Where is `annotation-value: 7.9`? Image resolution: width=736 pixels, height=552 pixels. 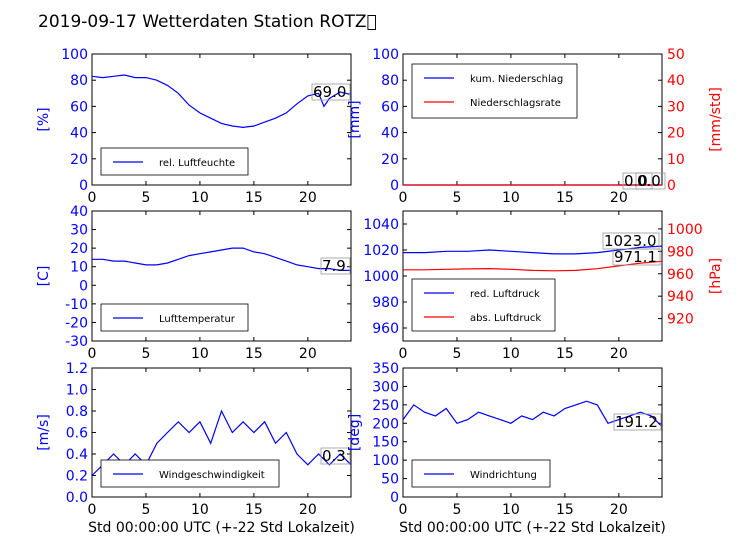 annotation-value: 7.9 is located at coordinates (334, 266).